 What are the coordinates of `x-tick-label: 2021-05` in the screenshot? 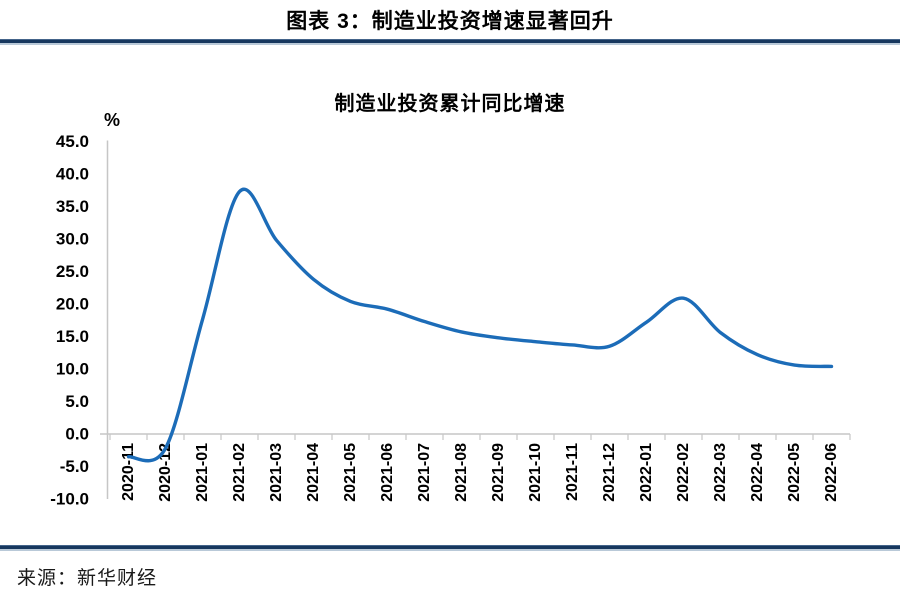 It's located at (350, 472).